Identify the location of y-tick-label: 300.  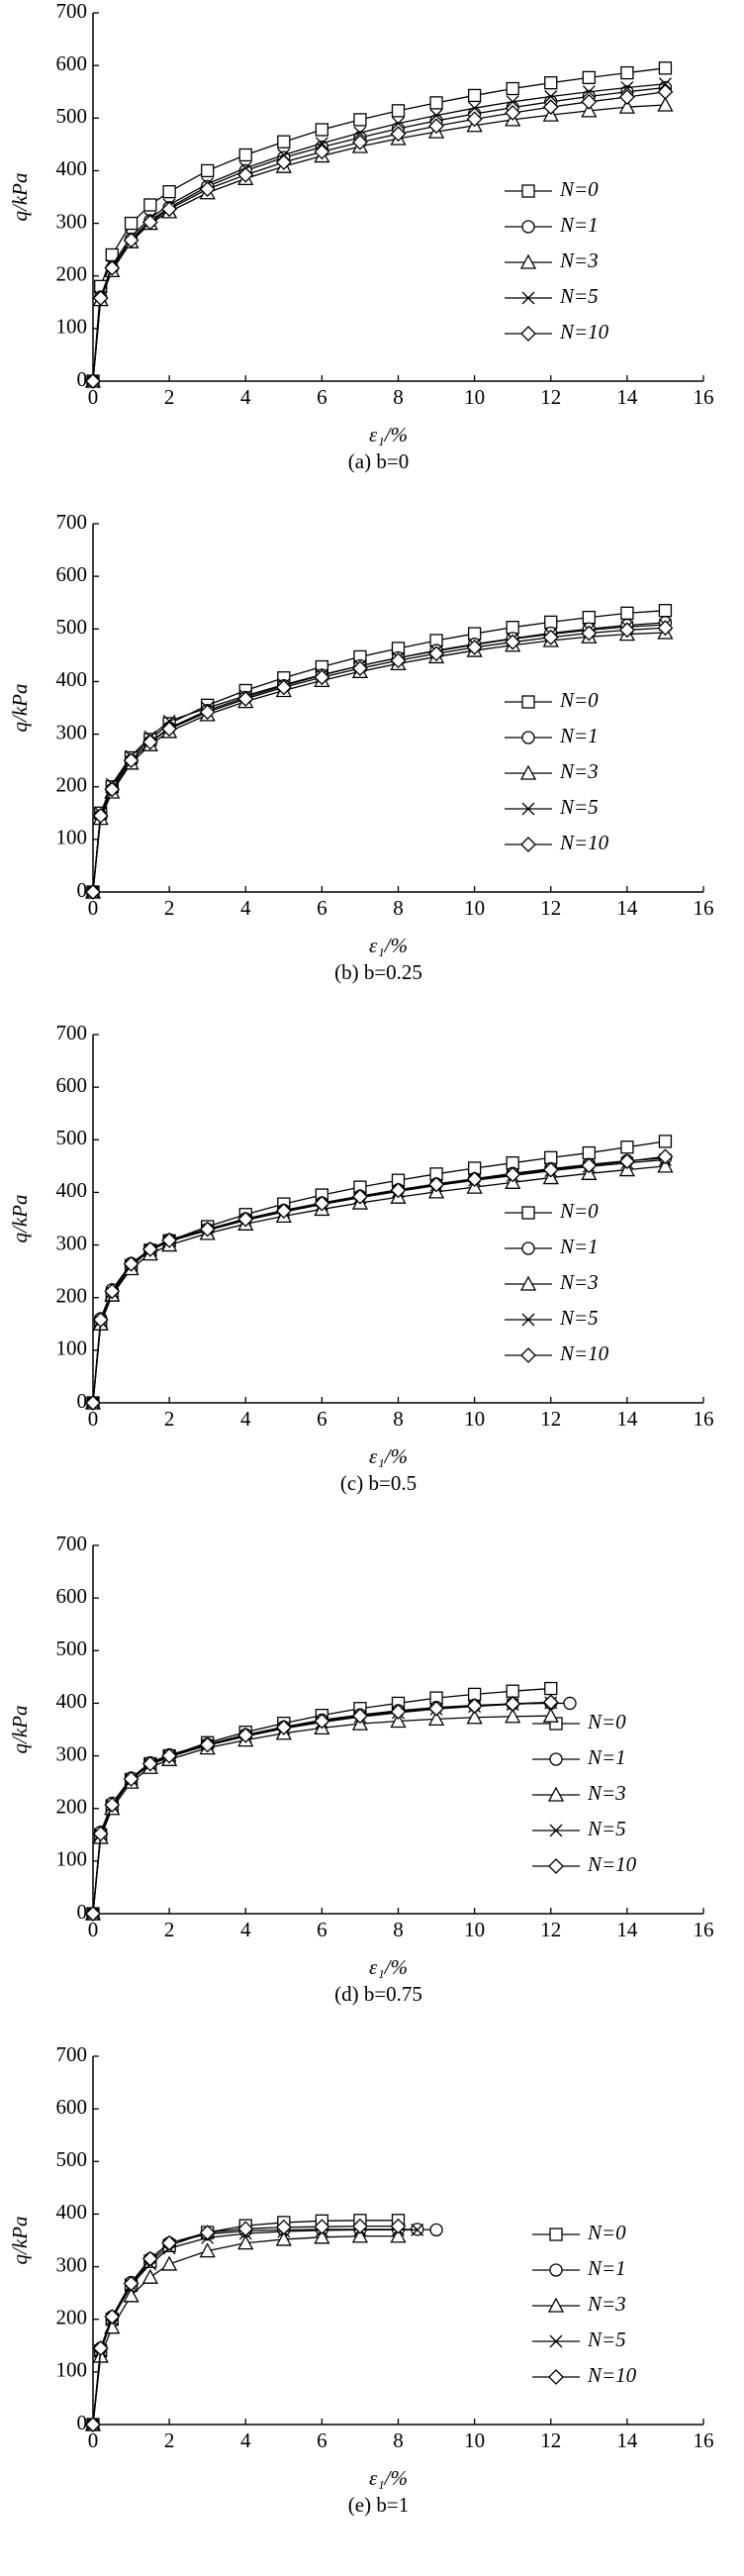
(72, 221).